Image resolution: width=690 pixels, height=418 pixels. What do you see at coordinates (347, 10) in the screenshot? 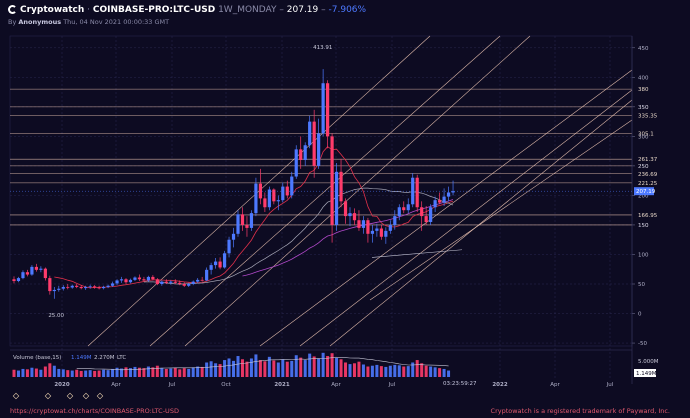
I see `price-change: -7.906%` at bounding box center [347, 10].